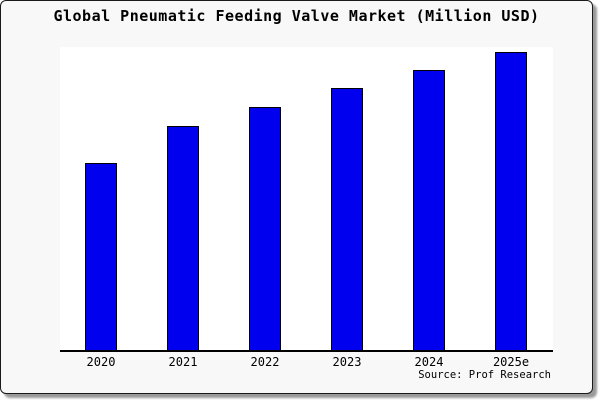 Image resolution: width=600 pixels, height=400 pixels. What do you see at coordinates (484, 375) in the screenshot?
I see `source-credit: Source: Prof Research` at bounding box center [484, 375].